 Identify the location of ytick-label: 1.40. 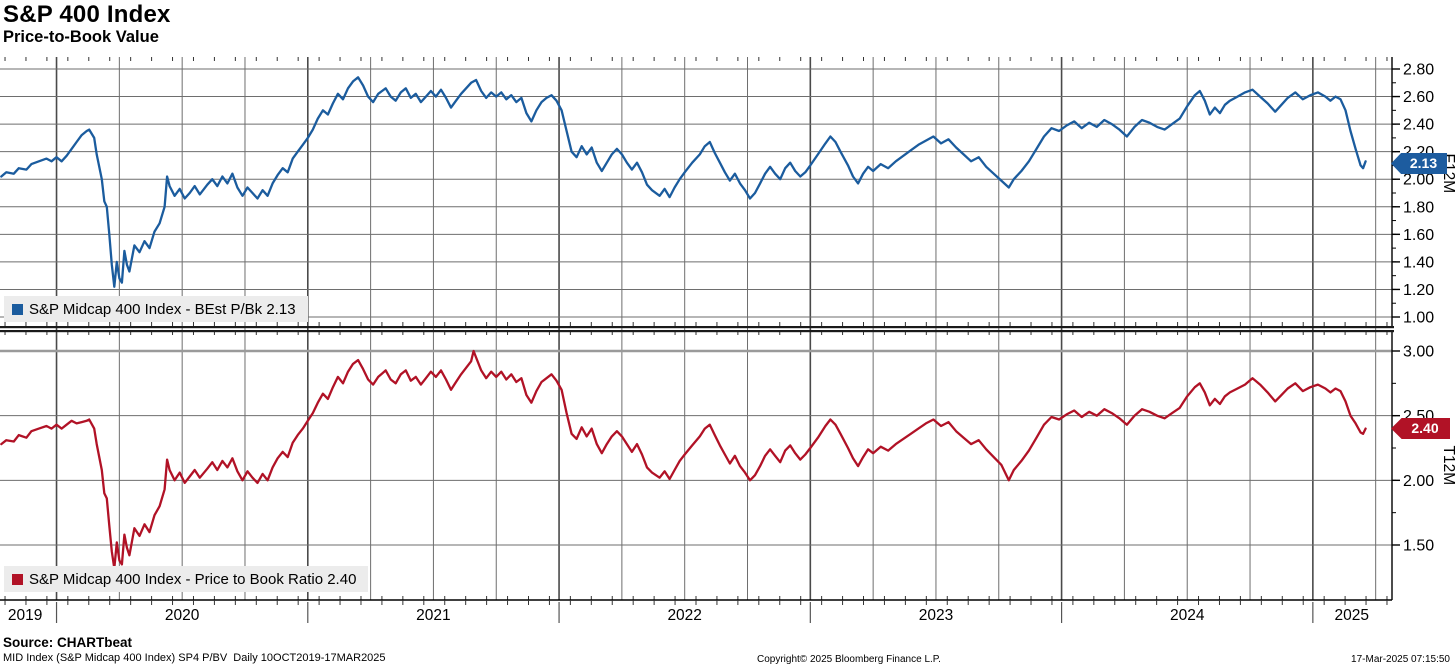
(1418, 262).